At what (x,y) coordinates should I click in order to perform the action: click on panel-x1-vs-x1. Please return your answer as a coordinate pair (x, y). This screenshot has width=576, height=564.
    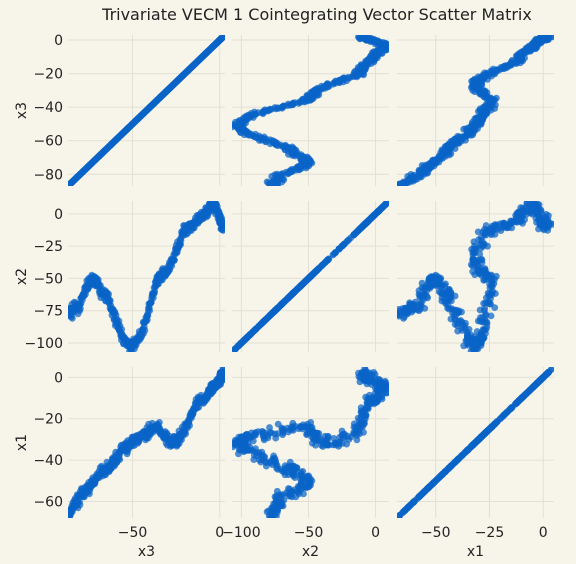
    Looking at the image, I should click on (475, 442).